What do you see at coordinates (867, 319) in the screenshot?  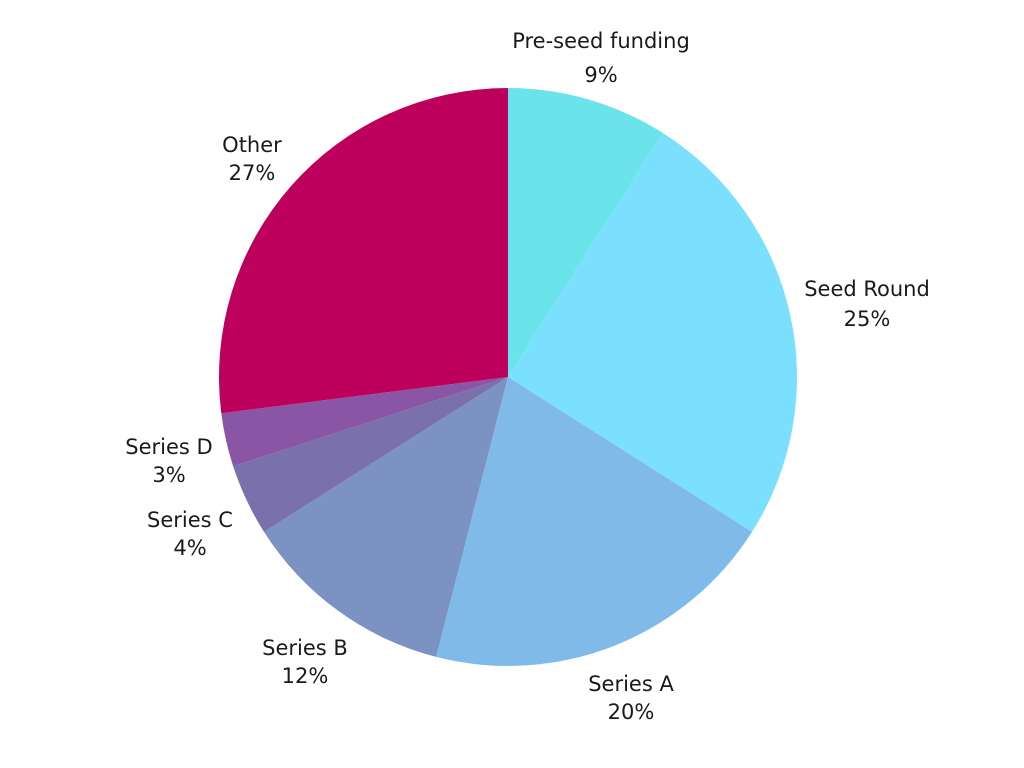 I see `slice-value-seed-round: 25%` at bounding box center [867, 319].